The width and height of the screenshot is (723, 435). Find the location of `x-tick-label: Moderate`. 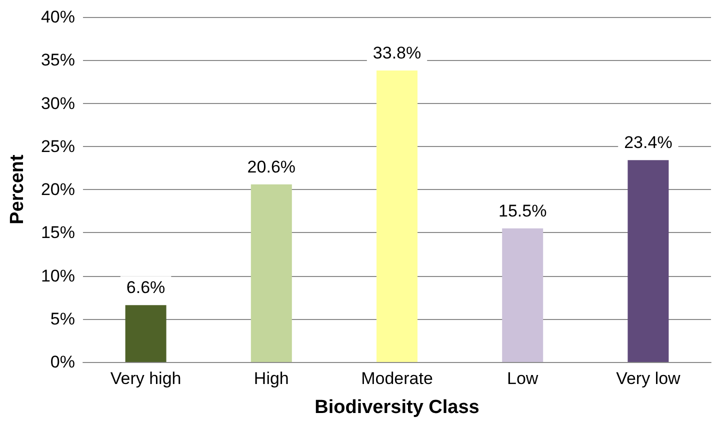

x-tick-label: Moderate is located at coordinates (397, 378).